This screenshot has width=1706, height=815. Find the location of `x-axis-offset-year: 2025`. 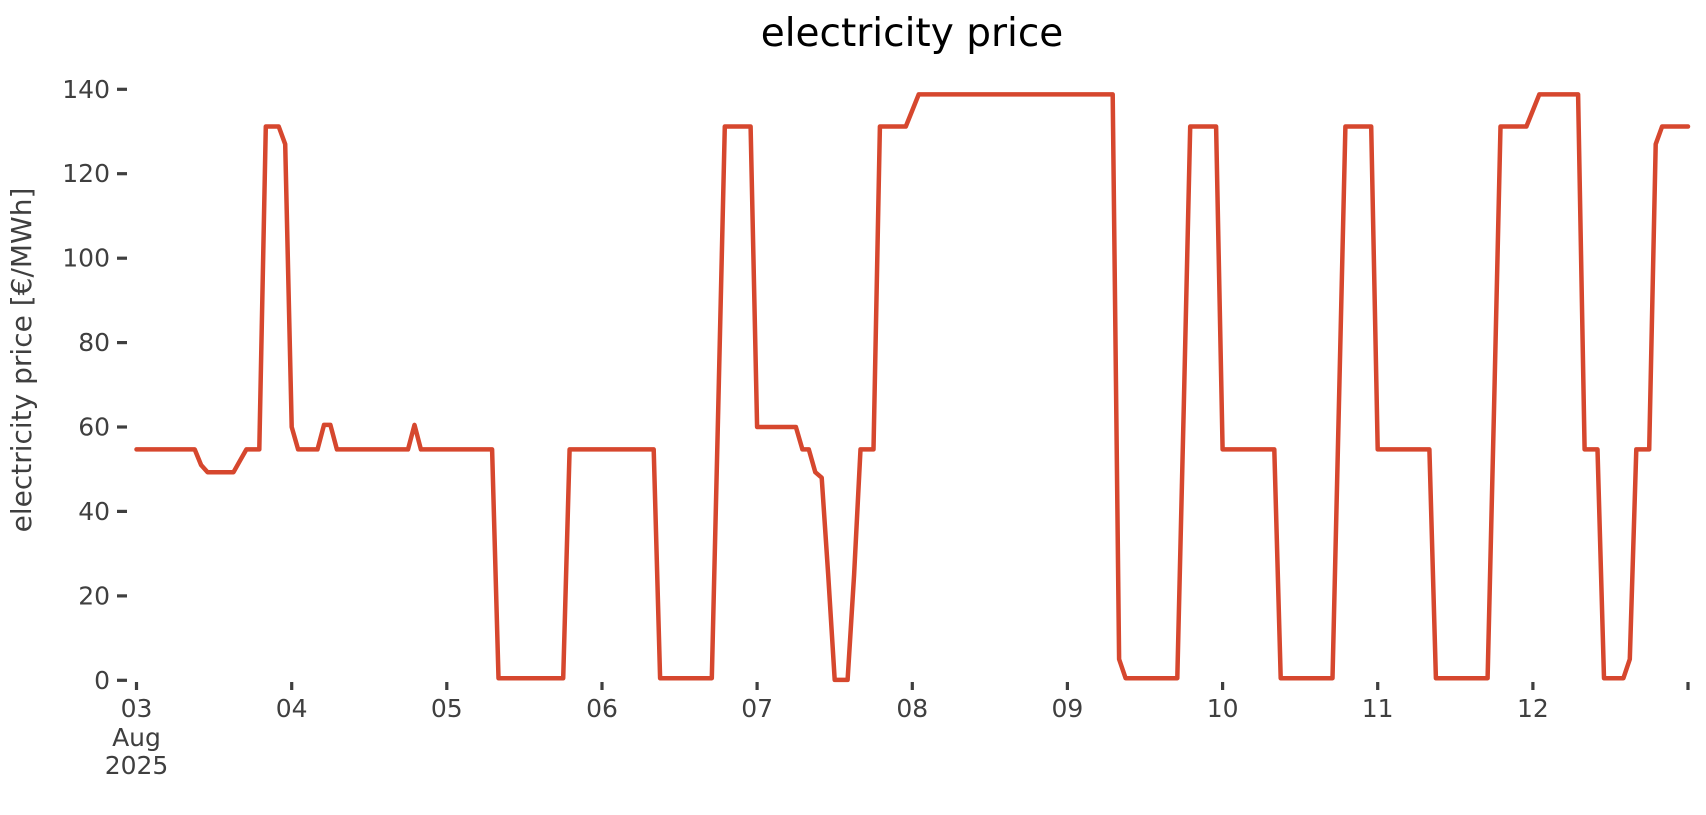

x-axis-offset-year: 2025 is located at coordinates (137, 765).